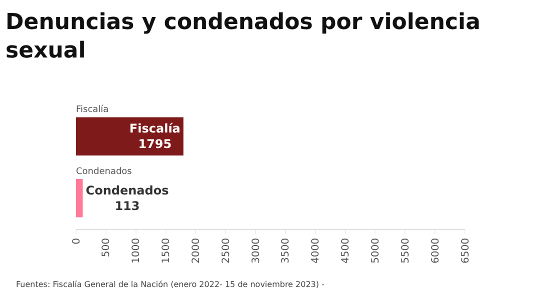  What do you see at coordinates (436, 251) in the screenshot?
I see `x-tick-label: 6000` at bounding box center [436, 251].